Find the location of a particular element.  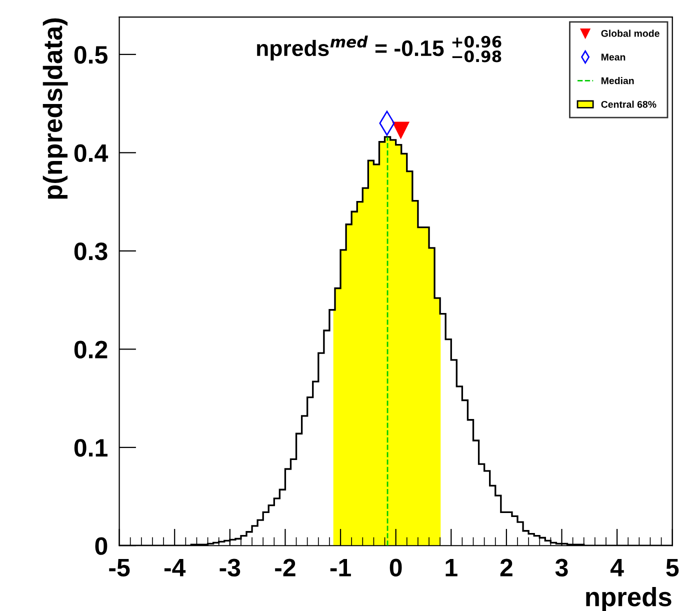

legend-label: Median is located at coordinates (618, 80).